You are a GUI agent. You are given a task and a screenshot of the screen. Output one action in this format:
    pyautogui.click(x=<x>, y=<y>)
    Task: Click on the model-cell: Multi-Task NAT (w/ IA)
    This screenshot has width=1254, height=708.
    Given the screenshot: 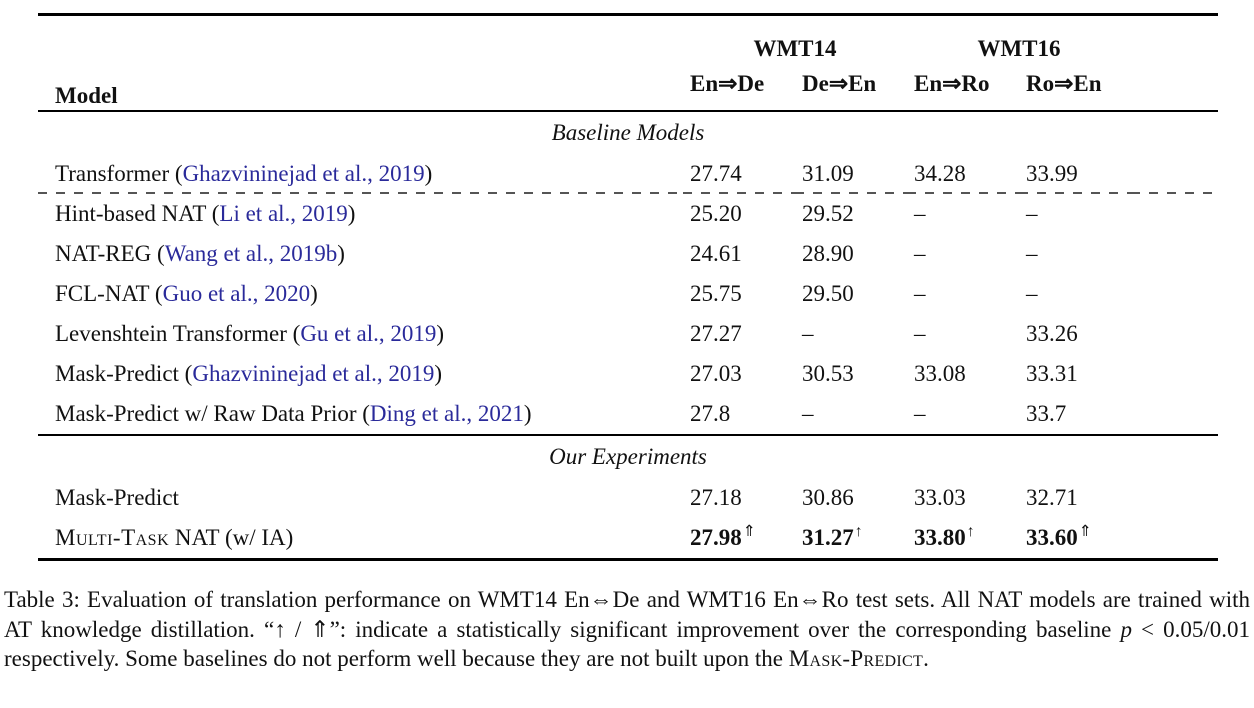 What is the action you would take?
    pyautogui.click(x=174, y=537)
    